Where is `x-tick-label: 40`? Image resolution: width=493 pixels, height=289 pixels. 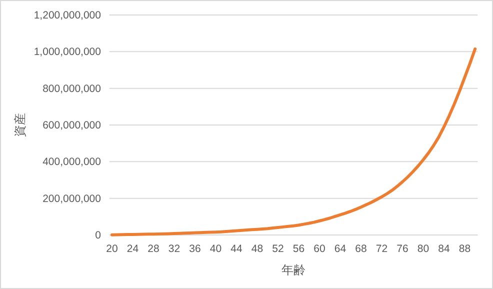 x-tick-label: 40 is located at coordinates (216, 249).